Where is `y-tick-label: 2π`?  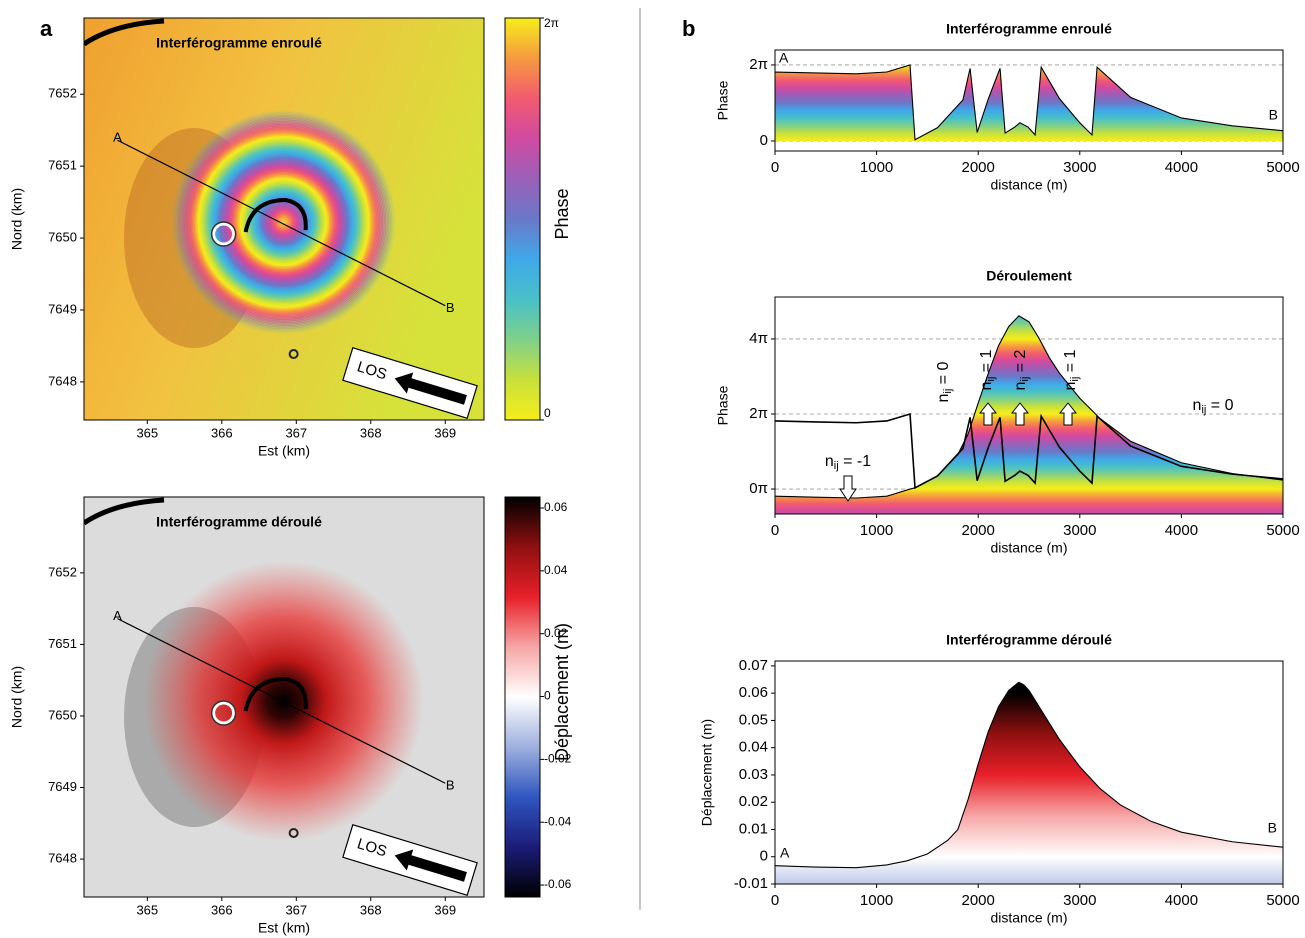 y-tick-label: 2π is located at coordinates (758, 64).